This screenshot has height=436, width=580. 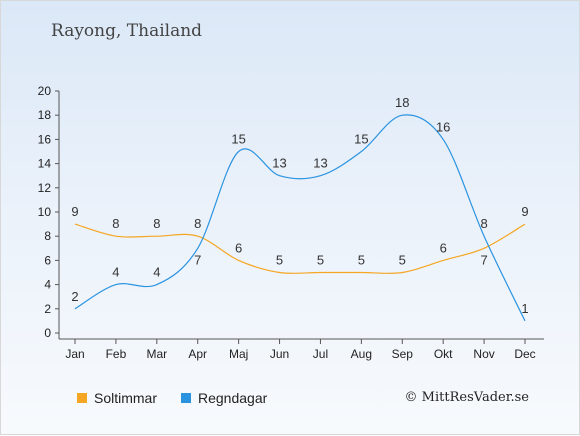 What do you see at coordinates (197, 259) in the screenshot?
I see `data-label-rain: 7` at bounding box center [197, 259].